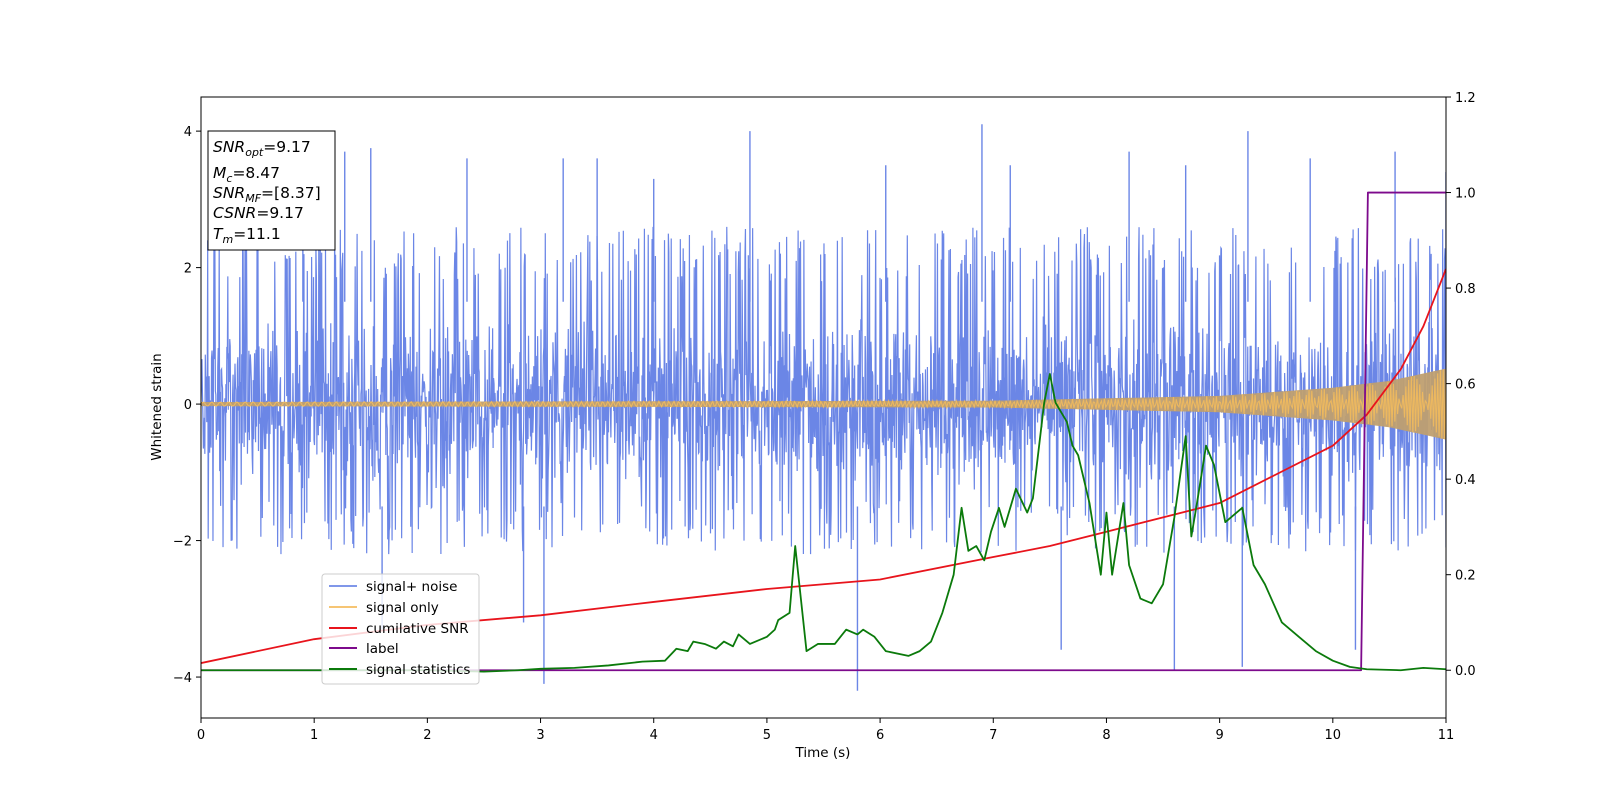 The image size is (1600, 800). I want to click on y-right-tick-label: 1.2, so click(1465, 98).